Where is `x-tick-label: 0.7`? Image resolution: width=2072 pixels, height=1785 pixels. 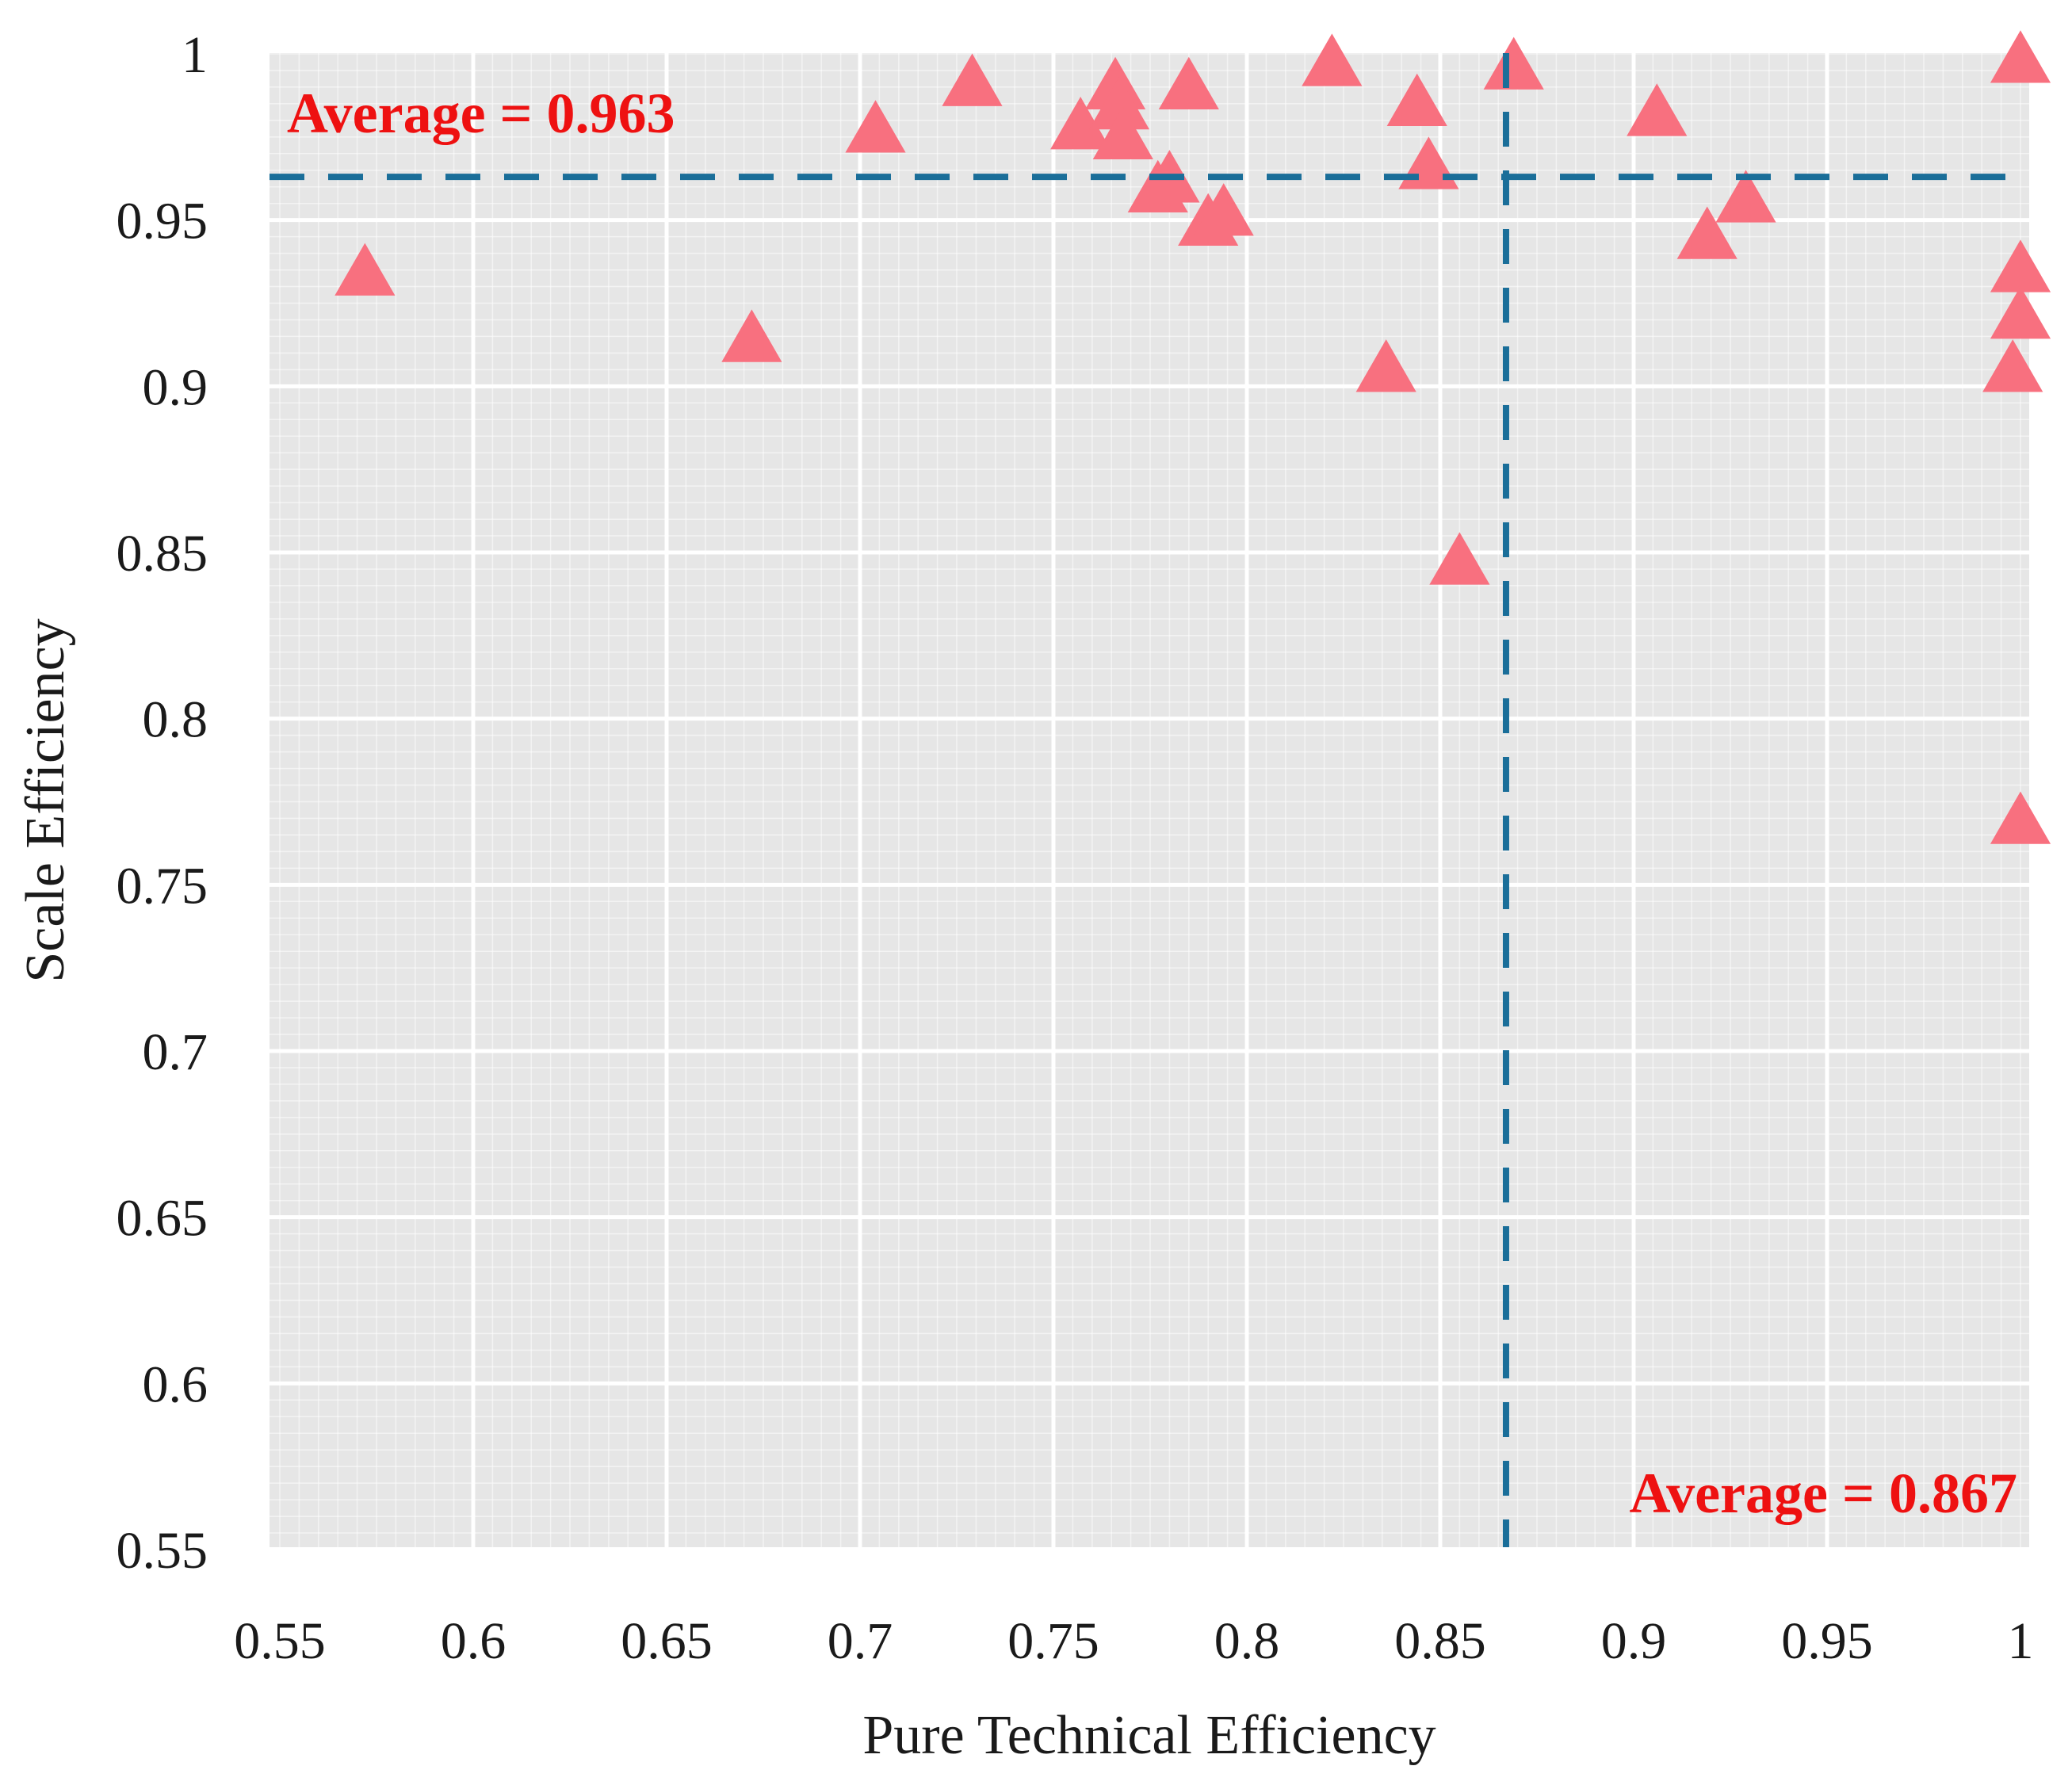
x-tick-label: 0.7 is located at coordinates (861, 1641).